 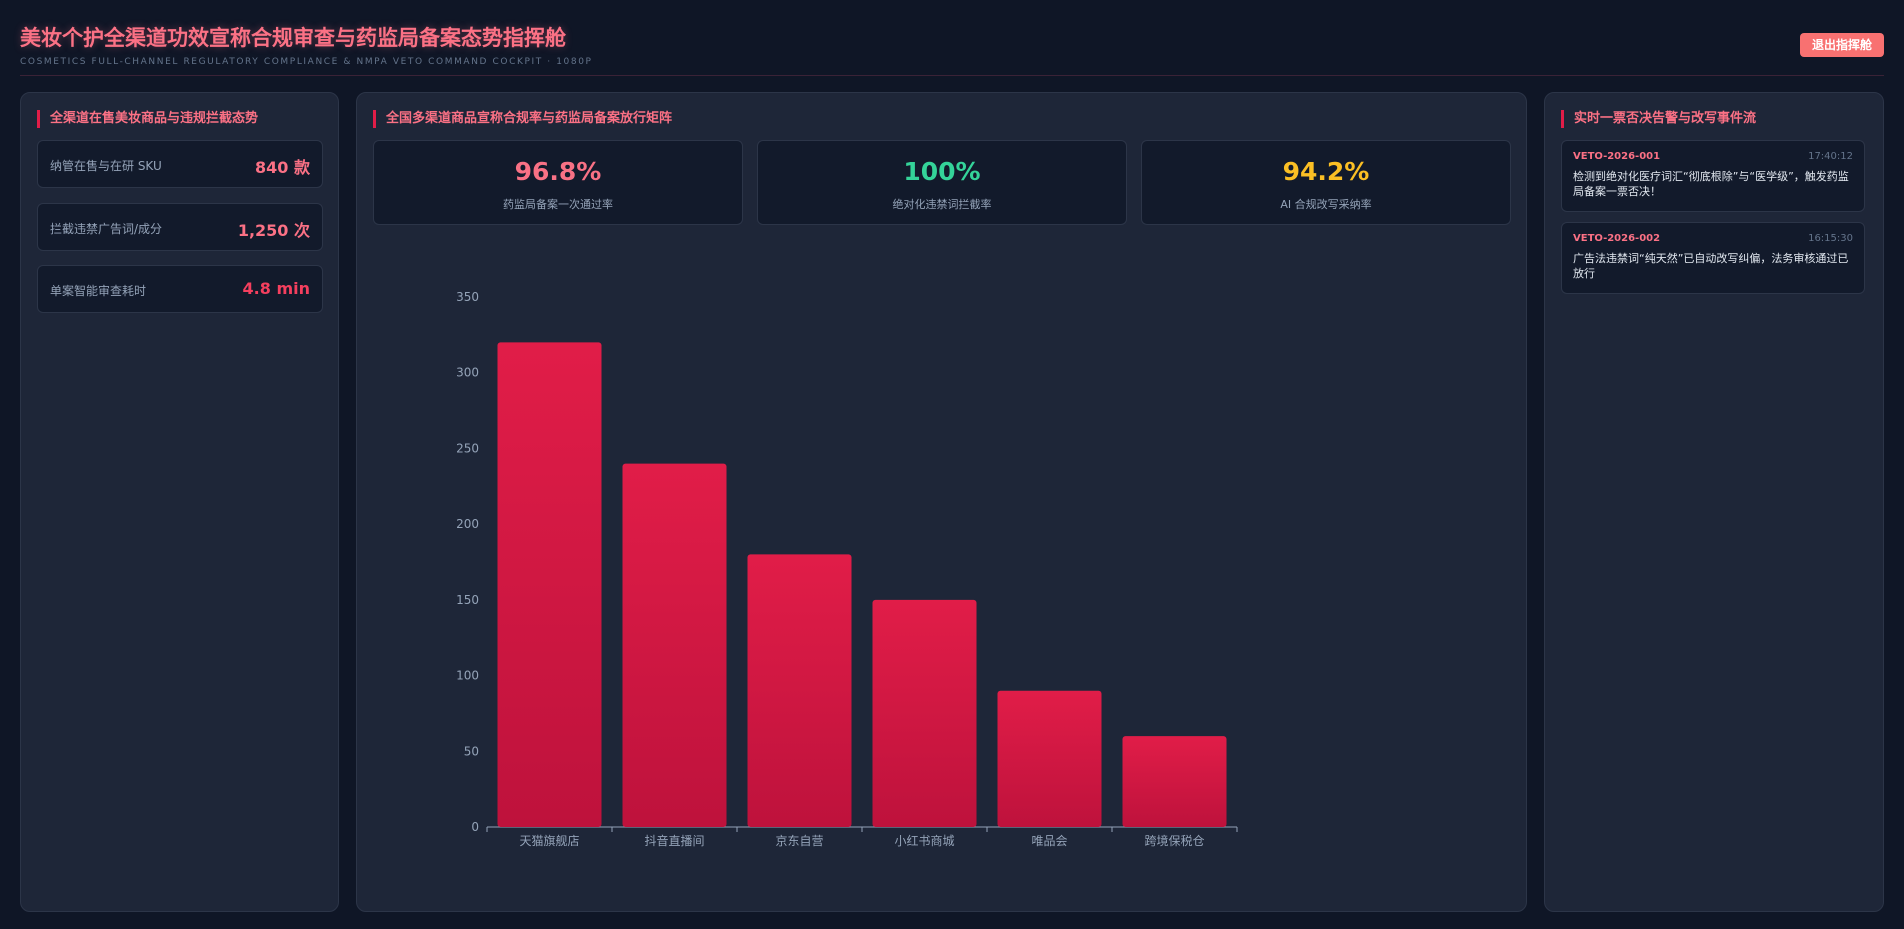 I want to click on stat-label: 单案智能审查耗时, so click(x=98, y=291).